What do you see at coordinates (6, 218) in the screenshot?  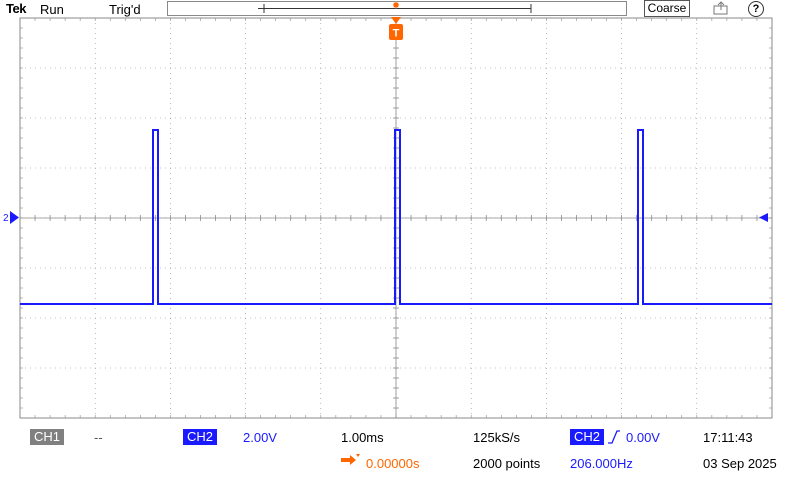 I see `ch2-marker-label: 2` at bounding box center [6, 218].